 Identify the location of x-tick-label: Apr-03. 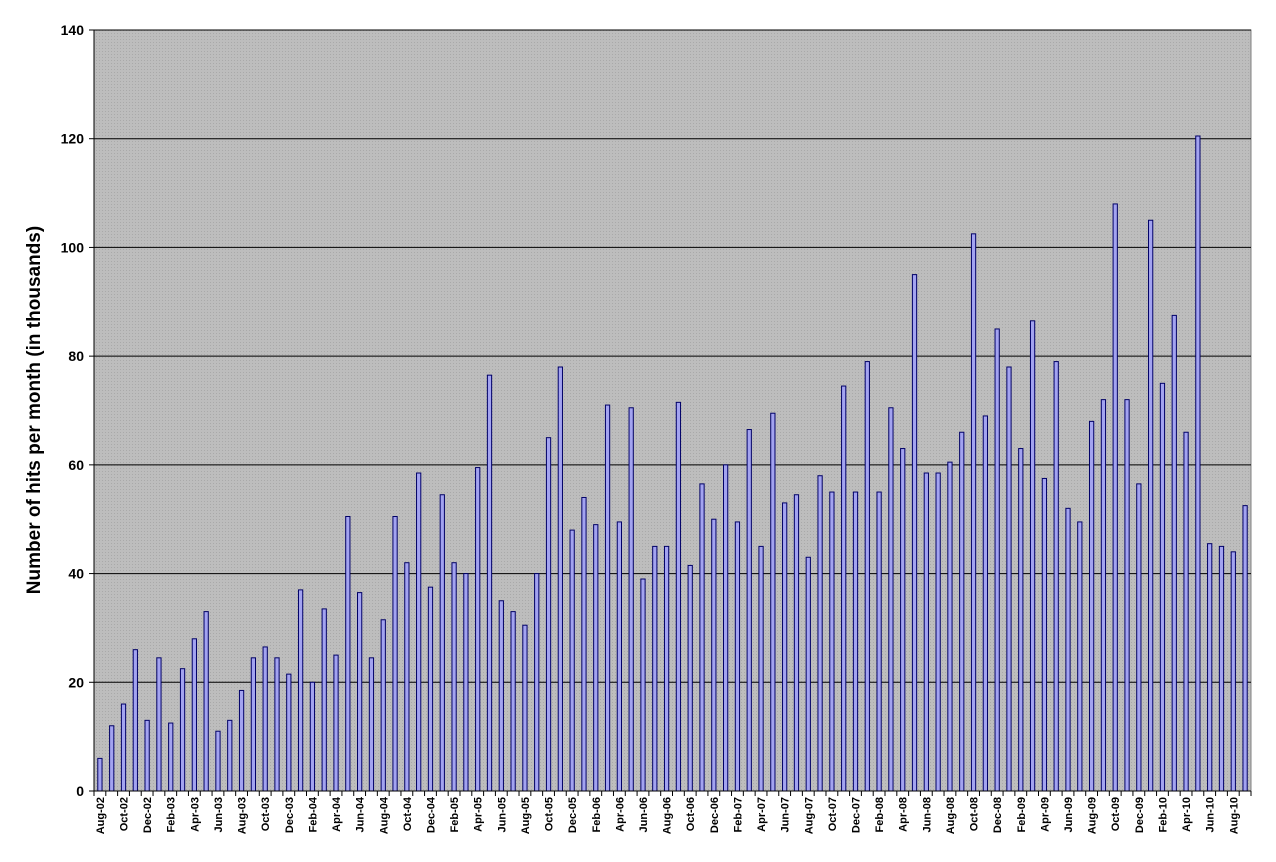
(195, 814).